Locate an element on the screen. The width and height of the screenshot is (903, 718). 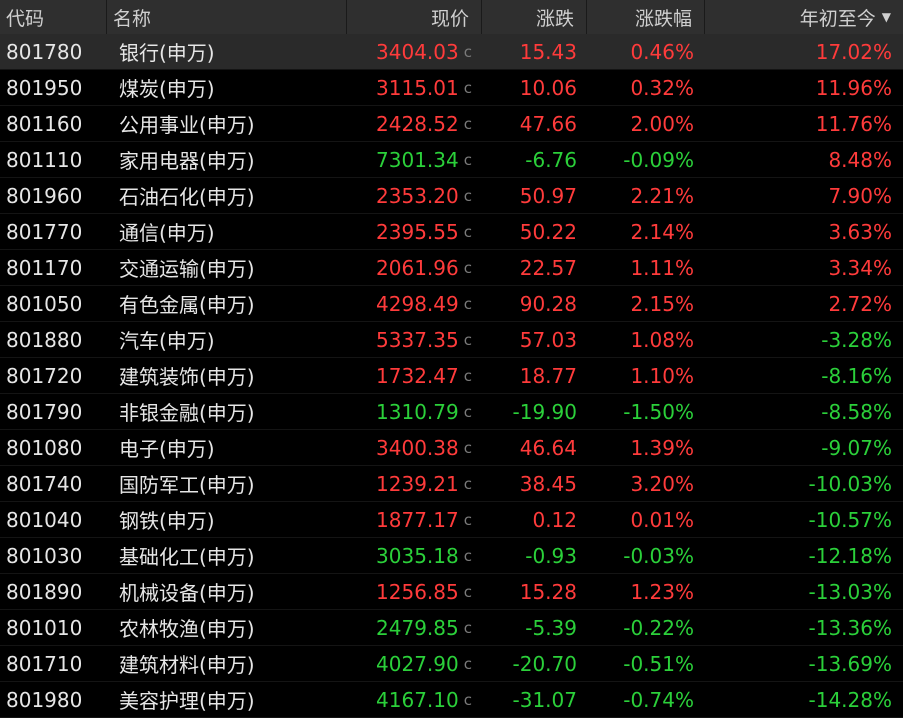
column-header-change-pct: 涨跌幅 is located at coordinates (646, 17).